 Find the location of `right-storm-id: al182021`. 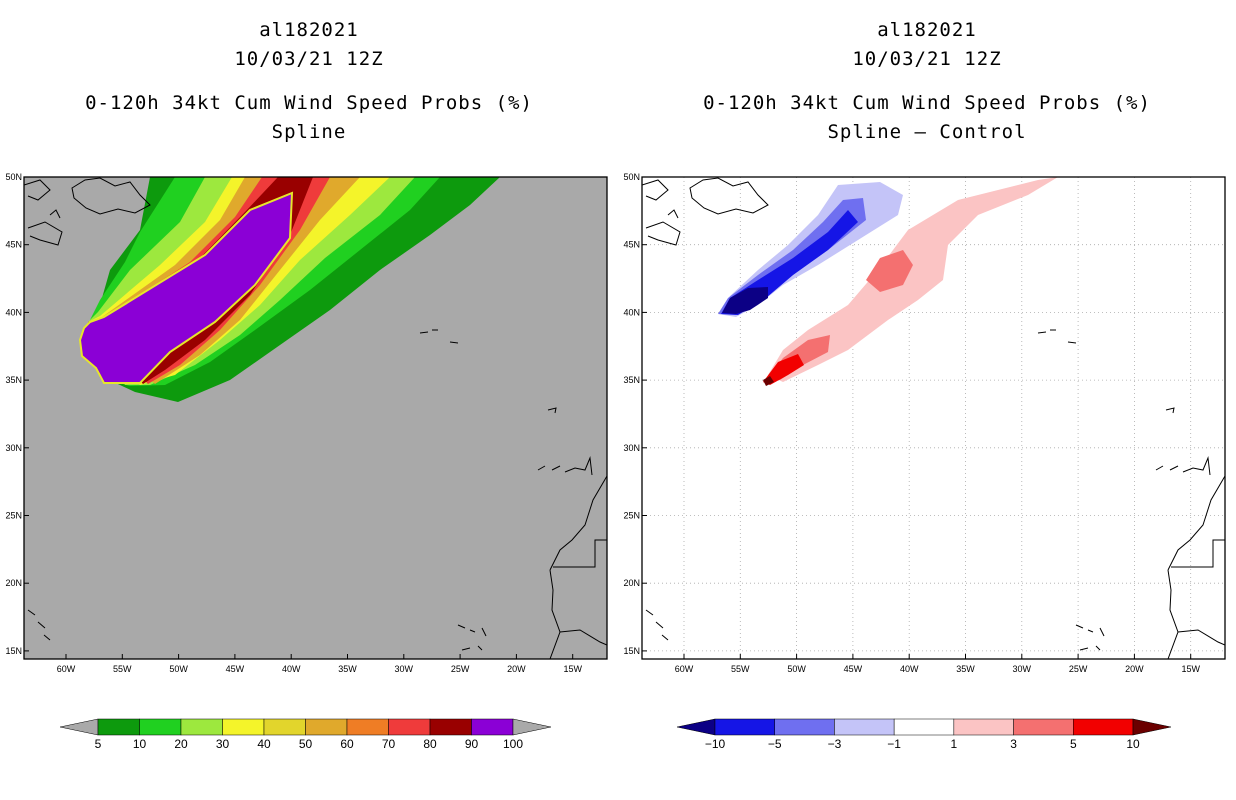

right-storm-id: al182021 is located at coordinates (927, 30).